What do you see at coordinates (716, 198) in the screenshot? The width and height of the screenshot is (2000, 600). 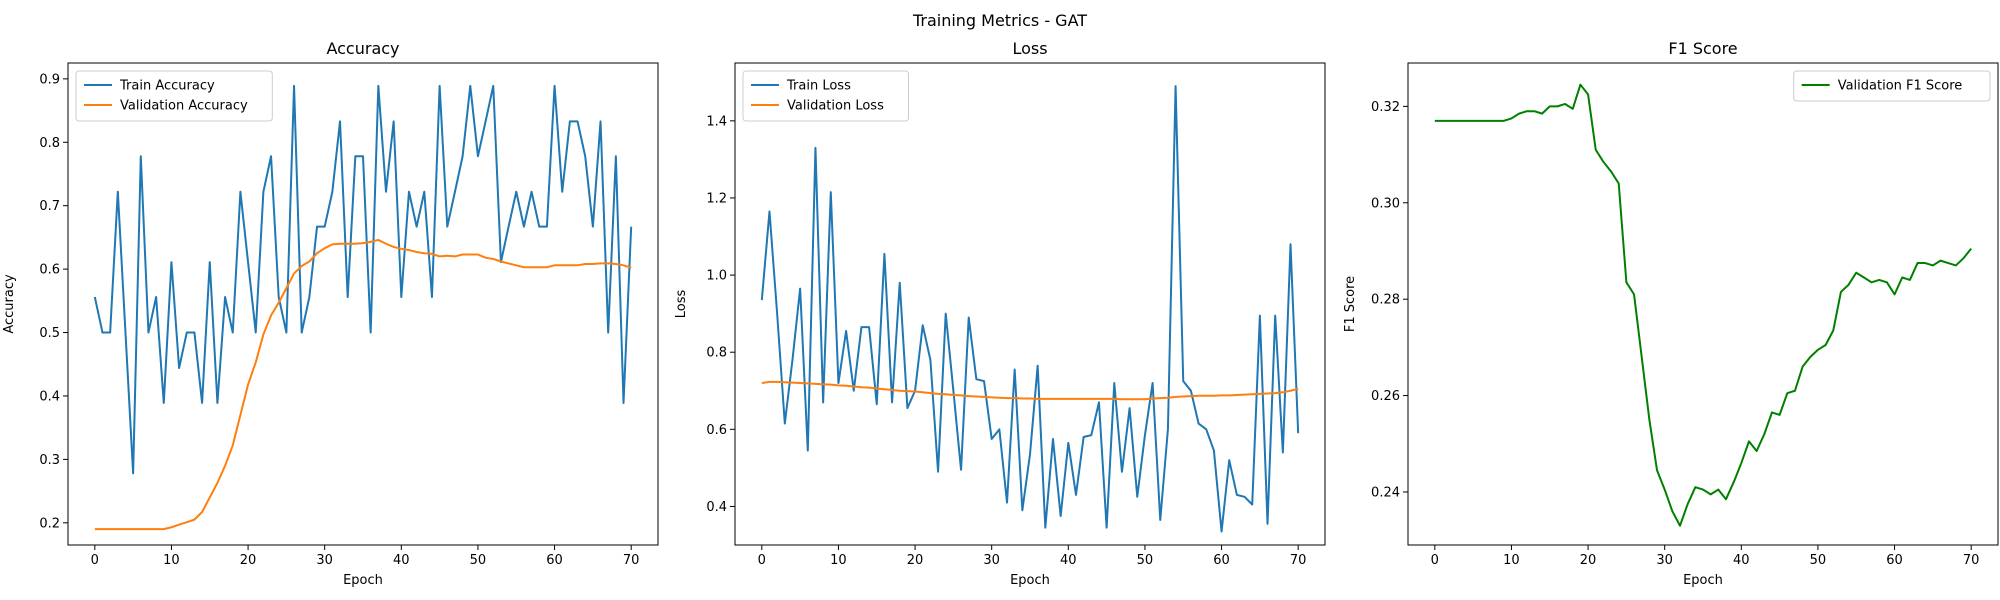 I see `y-tick-label: 1.2` at bounding box center [716, 198].